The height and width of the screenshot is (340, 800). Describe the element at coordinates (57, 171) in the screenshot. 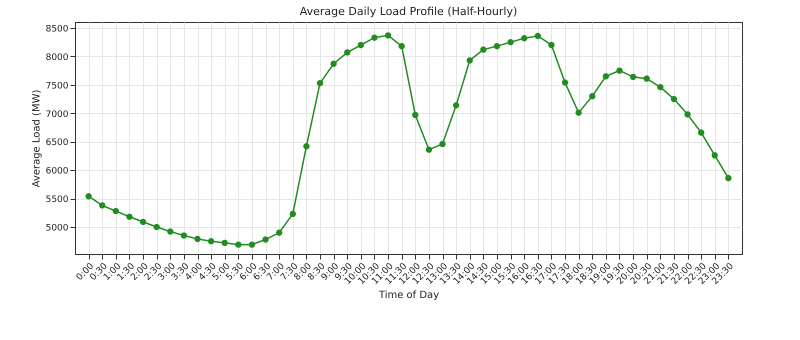

I see `y-tick-label: 6000` at that location.